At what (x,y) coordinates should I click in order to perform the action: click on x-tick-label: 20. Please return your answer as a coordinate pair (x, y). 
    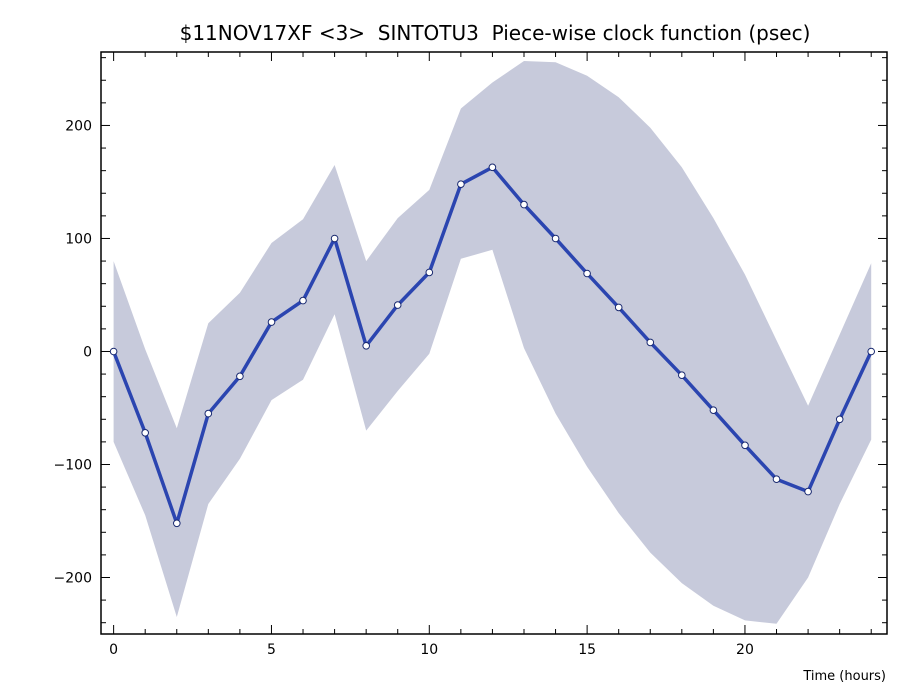
    Looking at the image, I should click on (745, 650).